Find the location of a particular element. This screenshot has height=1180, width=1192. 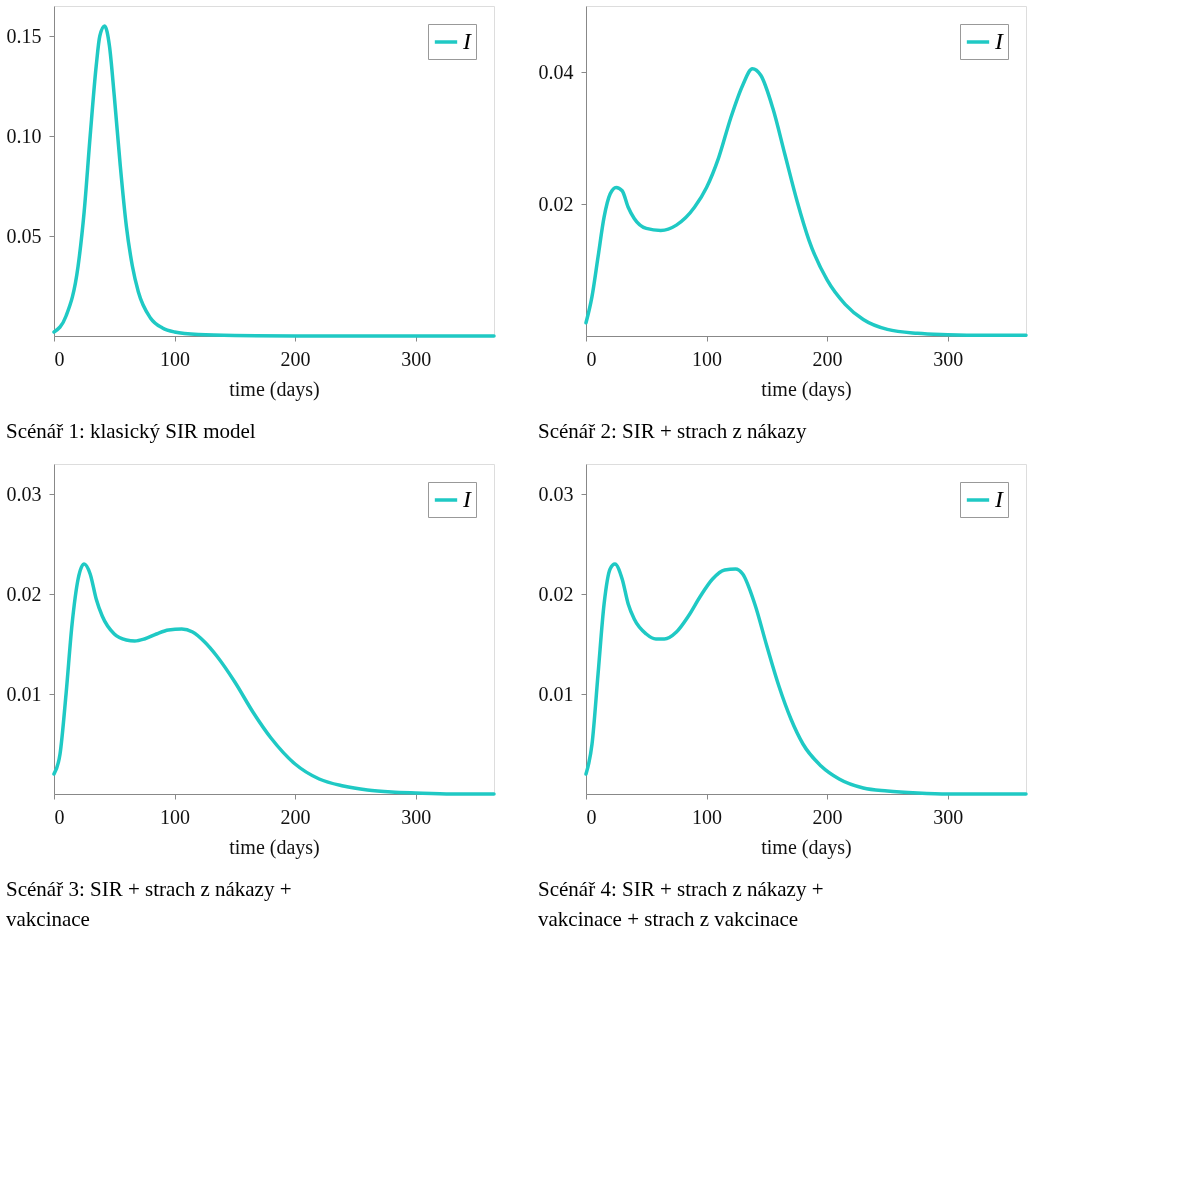

text: Scénář 4: SIR + strach z nákazy + vakcinace + strach z vakcinace is located at coordinates (681, 904).